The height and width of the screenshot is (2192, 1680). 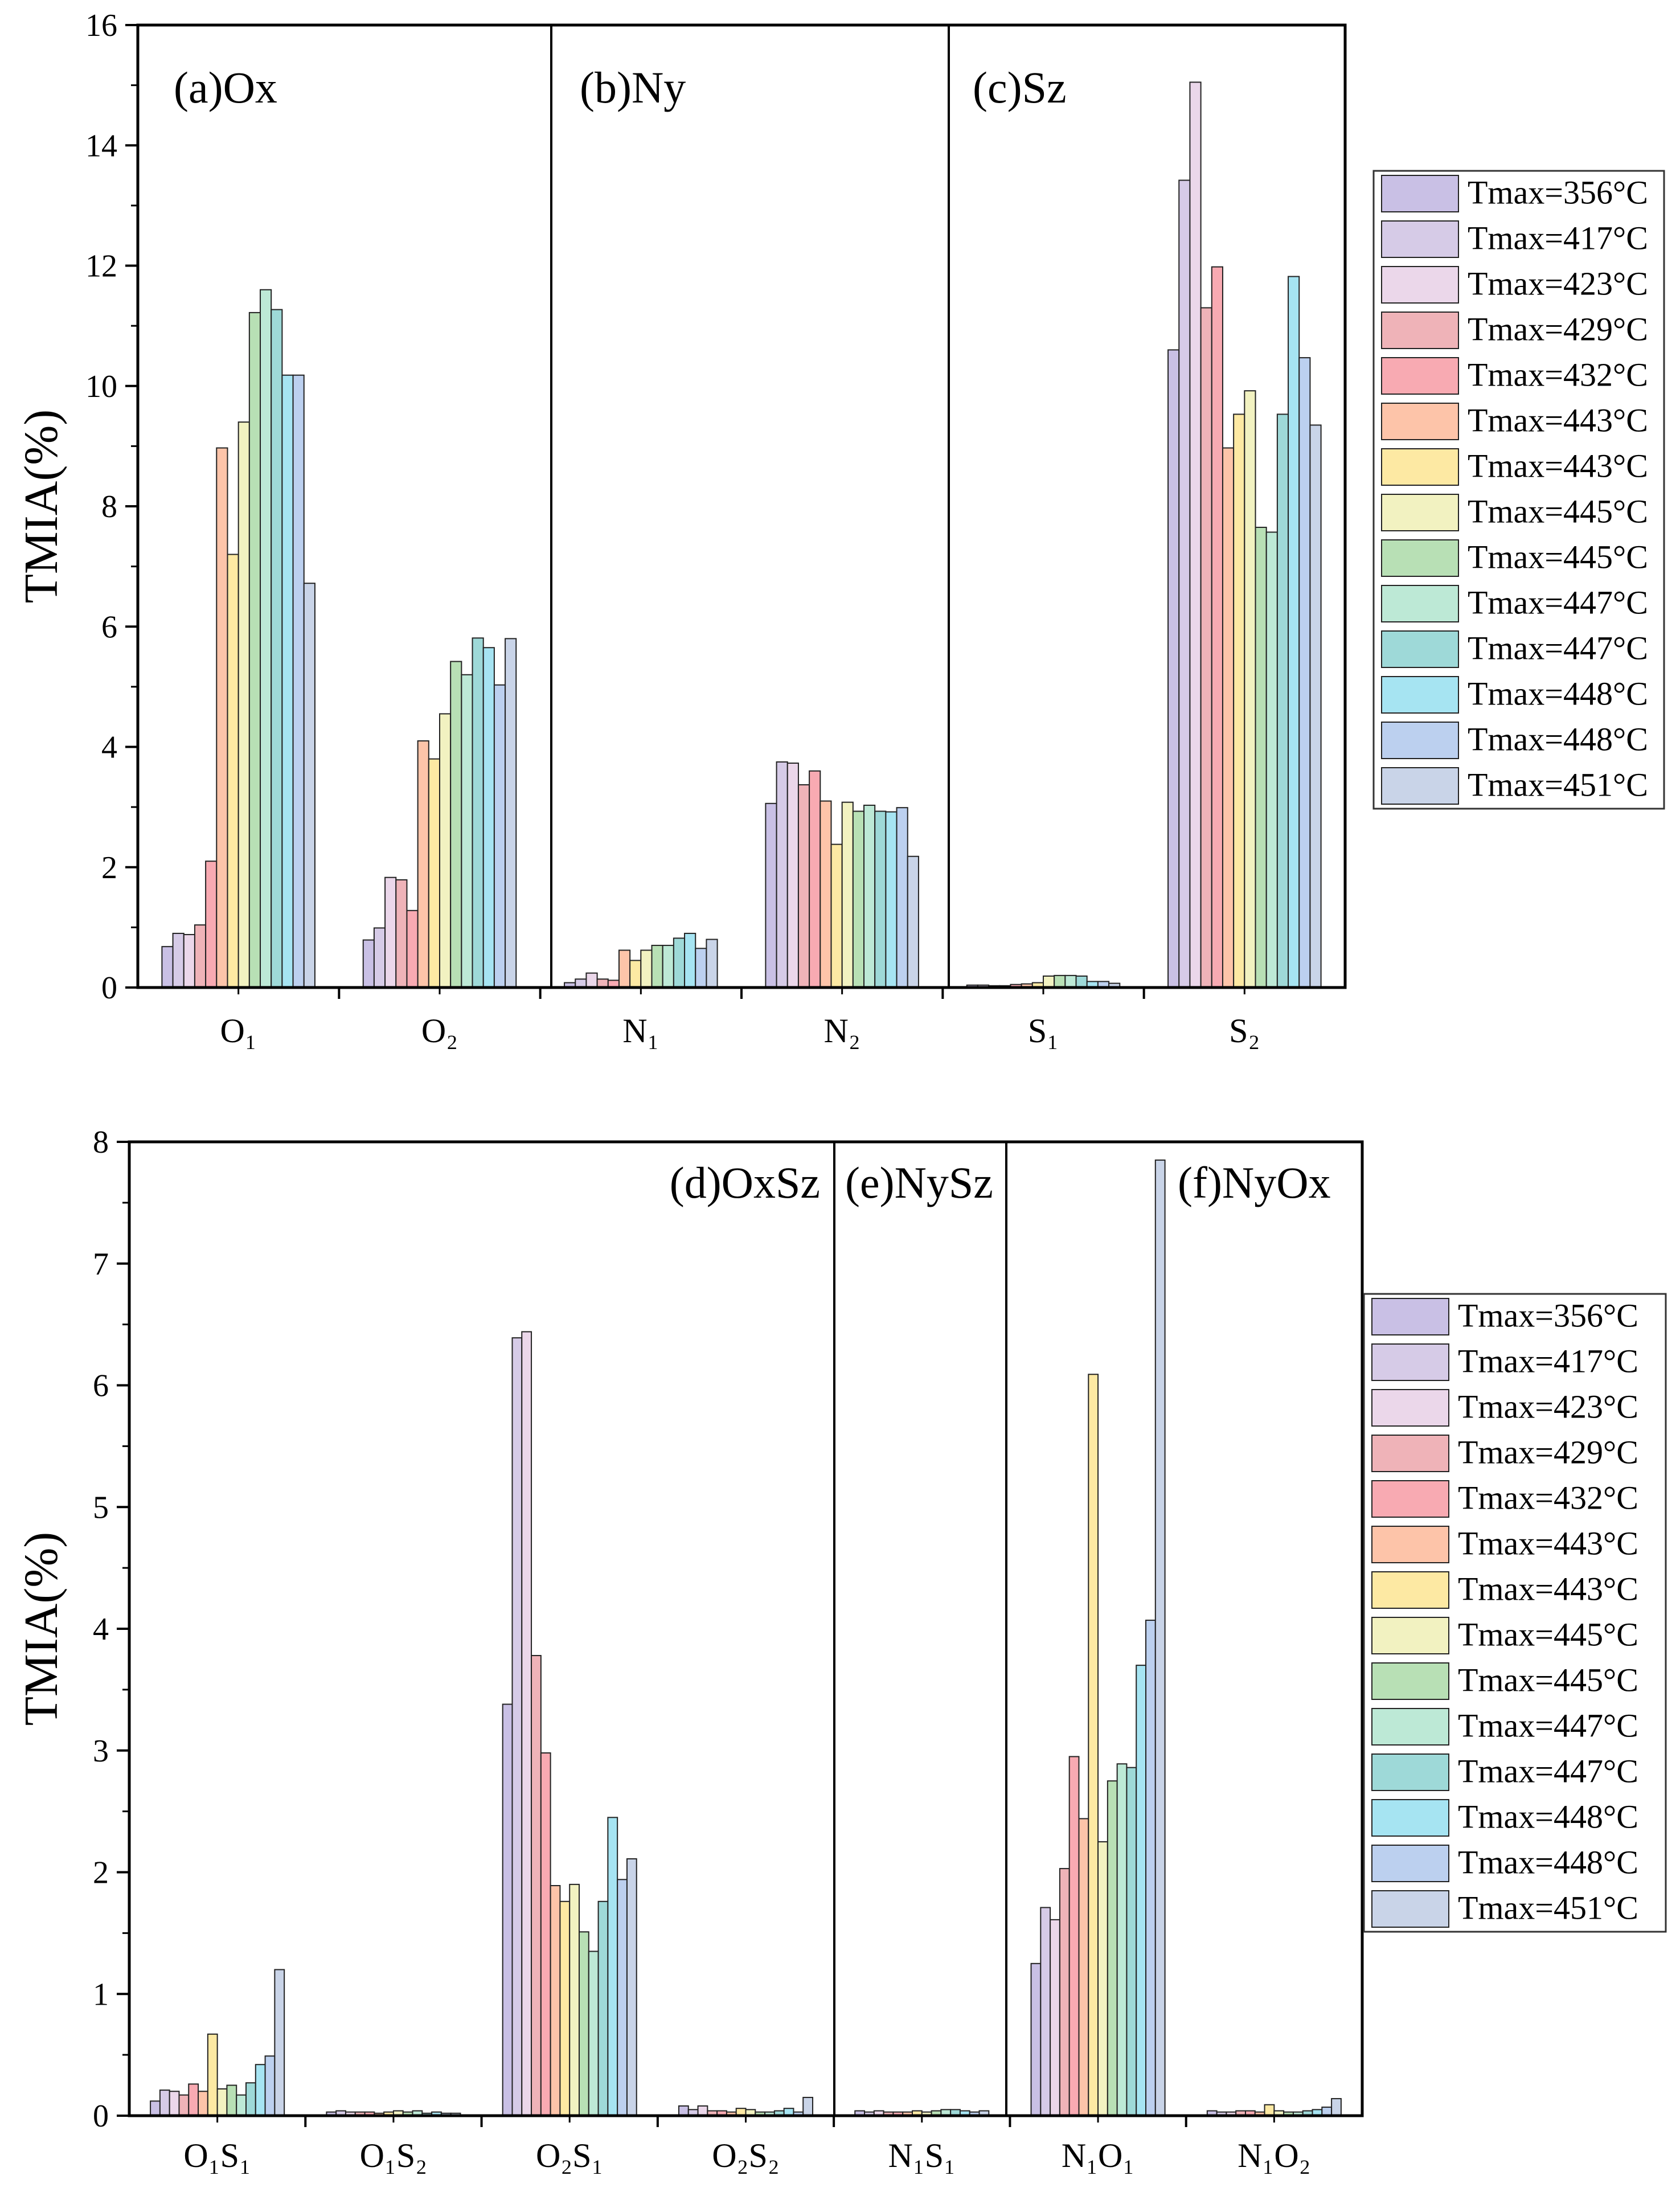 What do you see at coordinates (1217, 627) in the screenshot?
I see `bar-S₂-s5` at bounding box center [1217, 627].